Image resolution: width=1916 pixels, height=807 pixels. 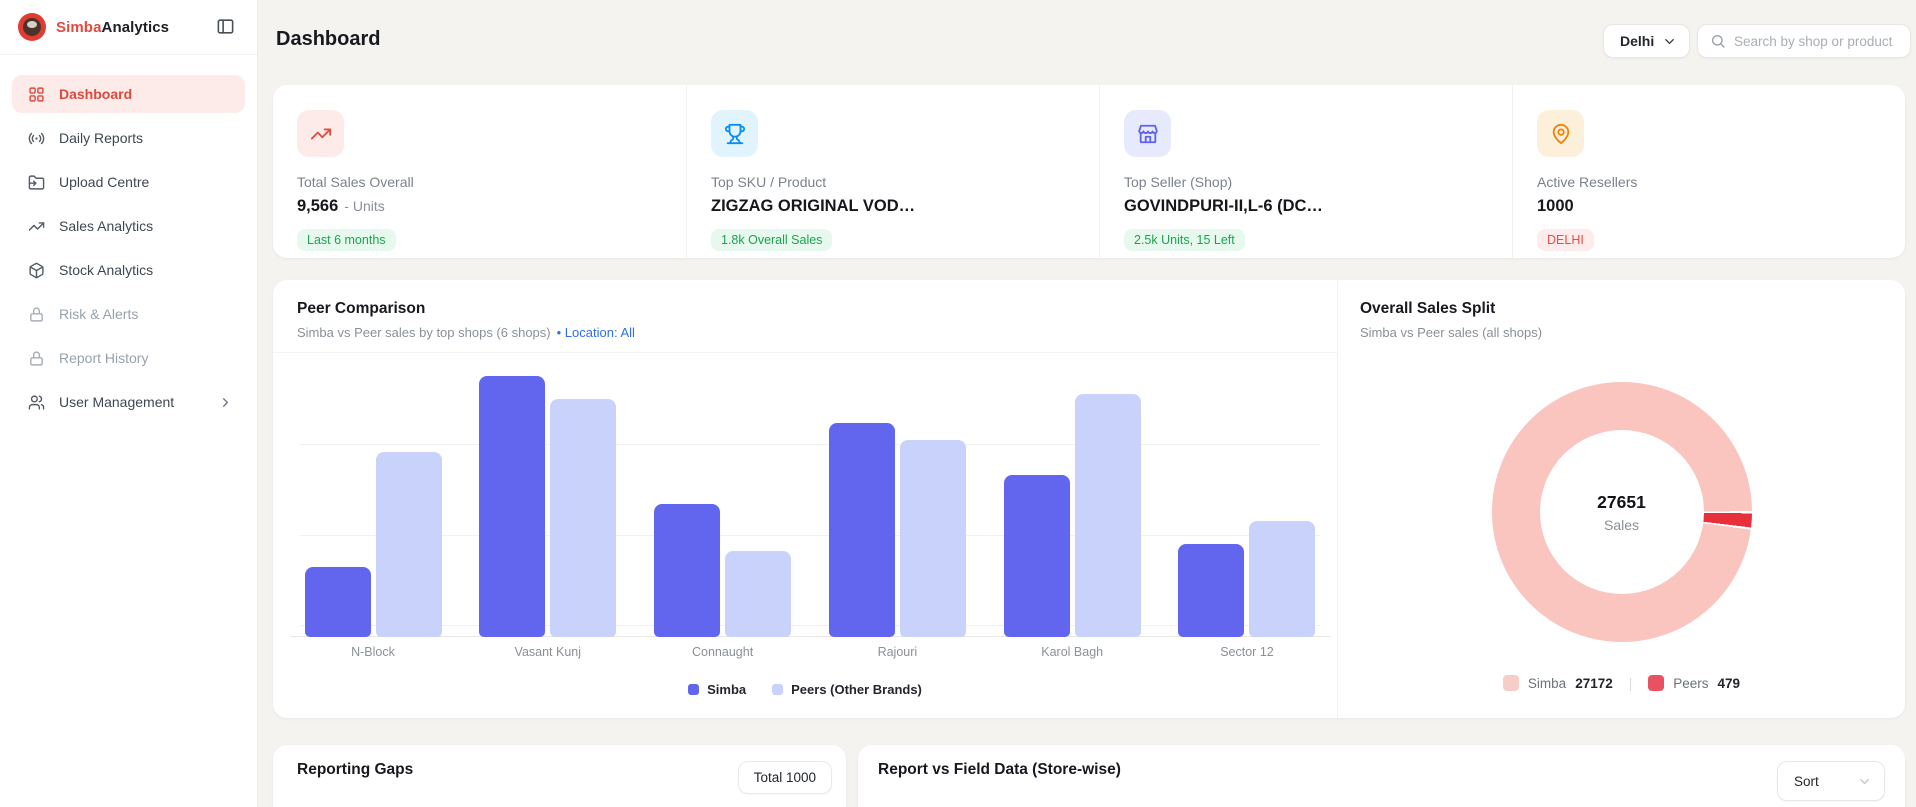 I want to click on search-box, so click(x=1804, y=41).